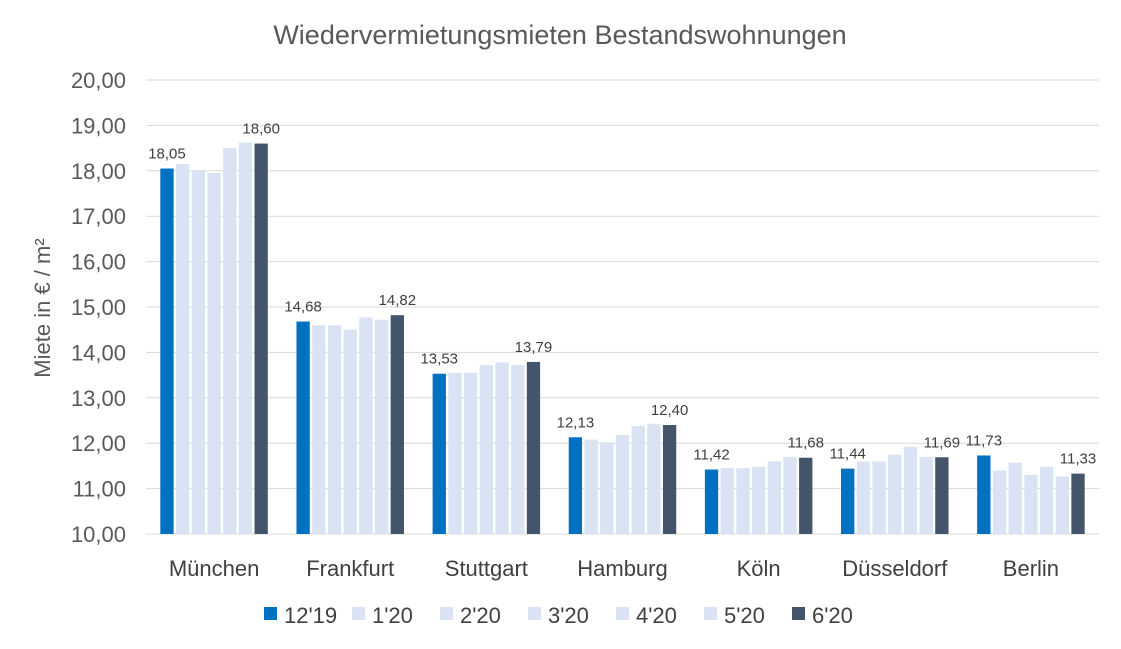 This screenshot has width=1121, height=649. What do you see at coordinates (656, 615) in the screenshot?
I see `legend-label: 4'20` at bounding box center [656, 615].